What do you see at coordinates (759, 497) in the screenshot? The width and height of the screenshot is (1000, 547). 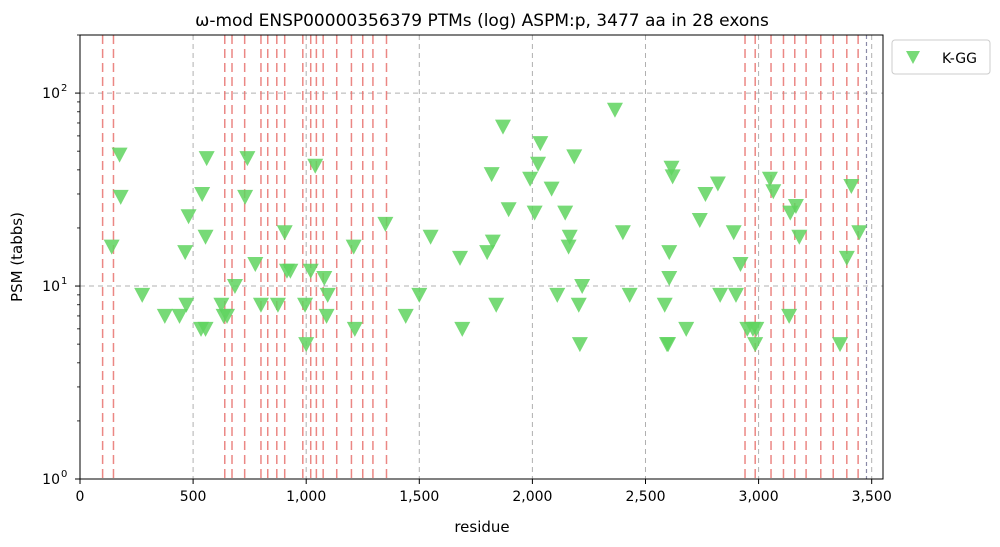 I see `x-tick-label: 3,000` at bounding box center [759, 497].